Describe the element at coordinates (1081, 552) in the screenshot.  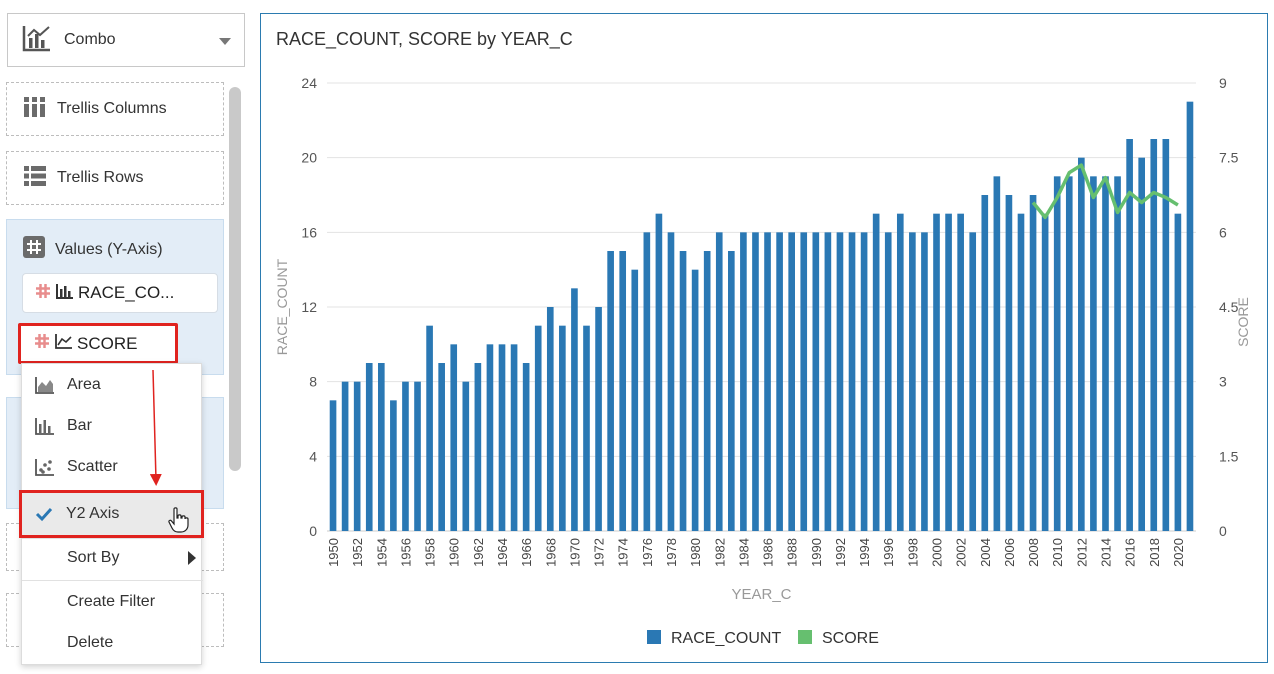
I see `x-tick-label: 2012` at that location.